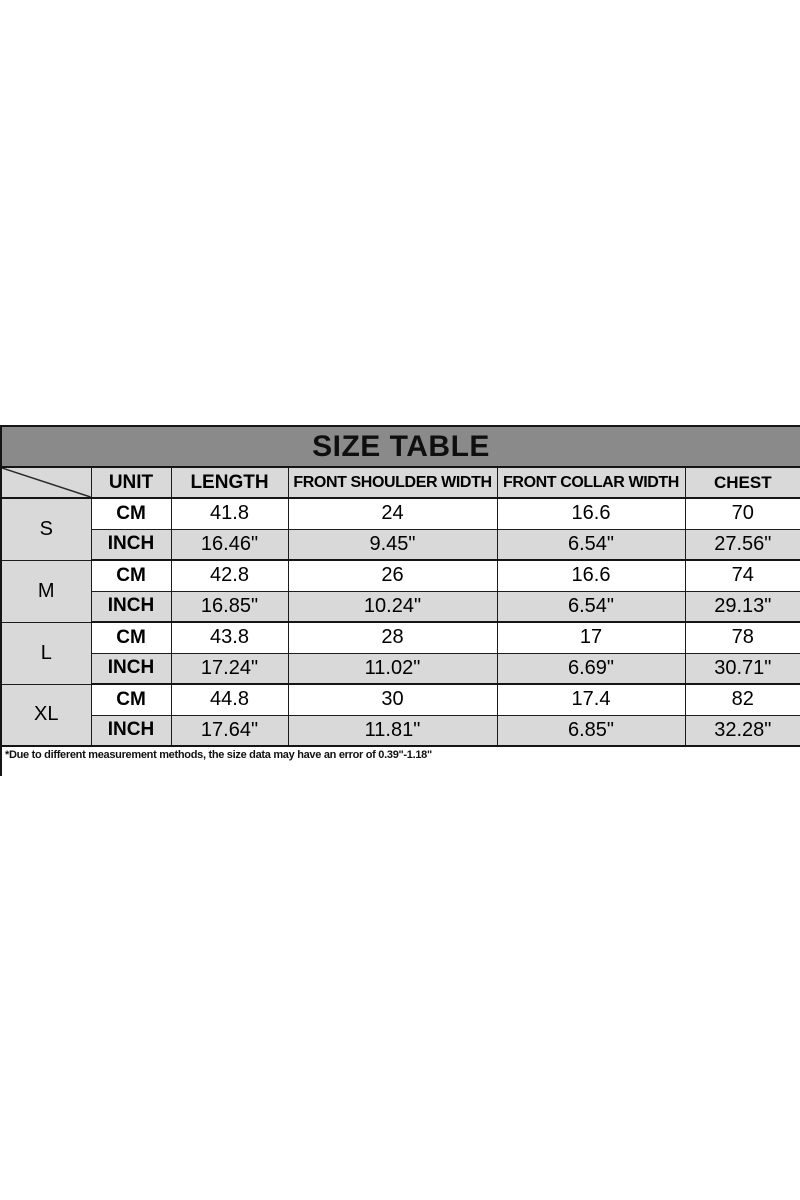 This screenshot has height=1200, width=800. Describe the element at coordinates (229, 668) in the screenshot. I see `value-cell: 17.24"` at that location.